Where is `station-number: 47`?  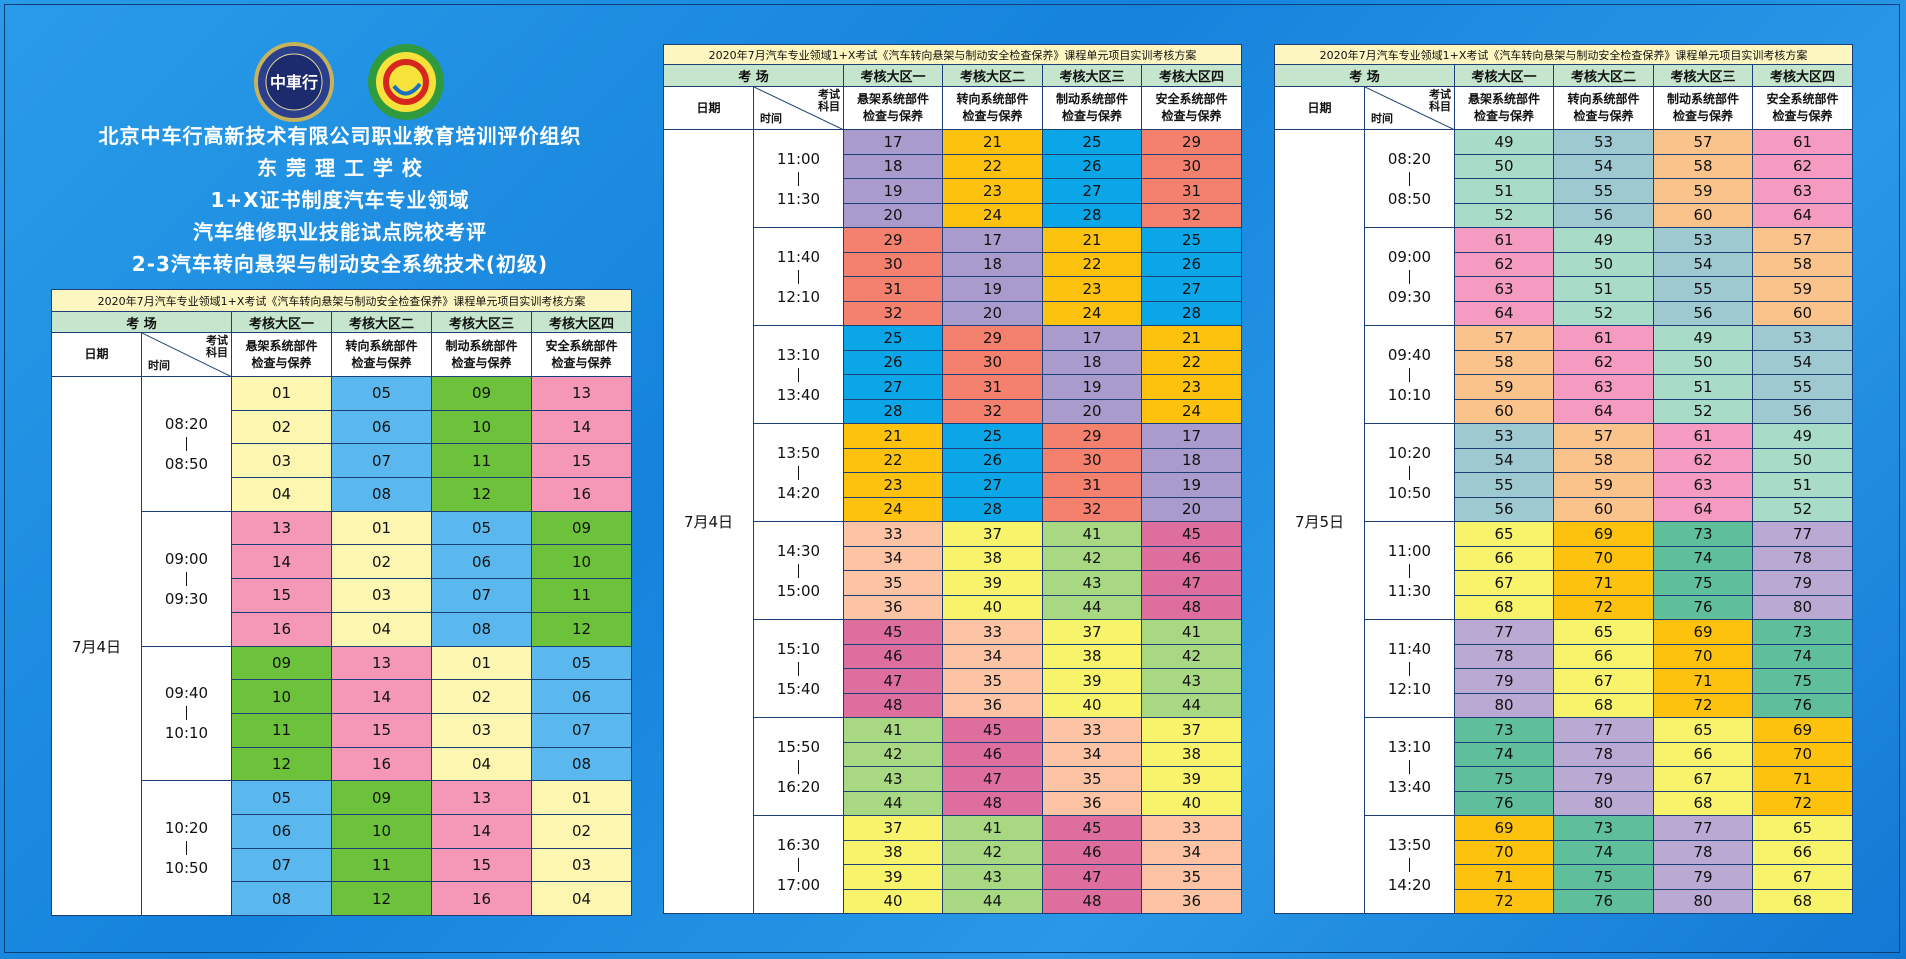 station-number: 47 is located at coordinates (992, 779).